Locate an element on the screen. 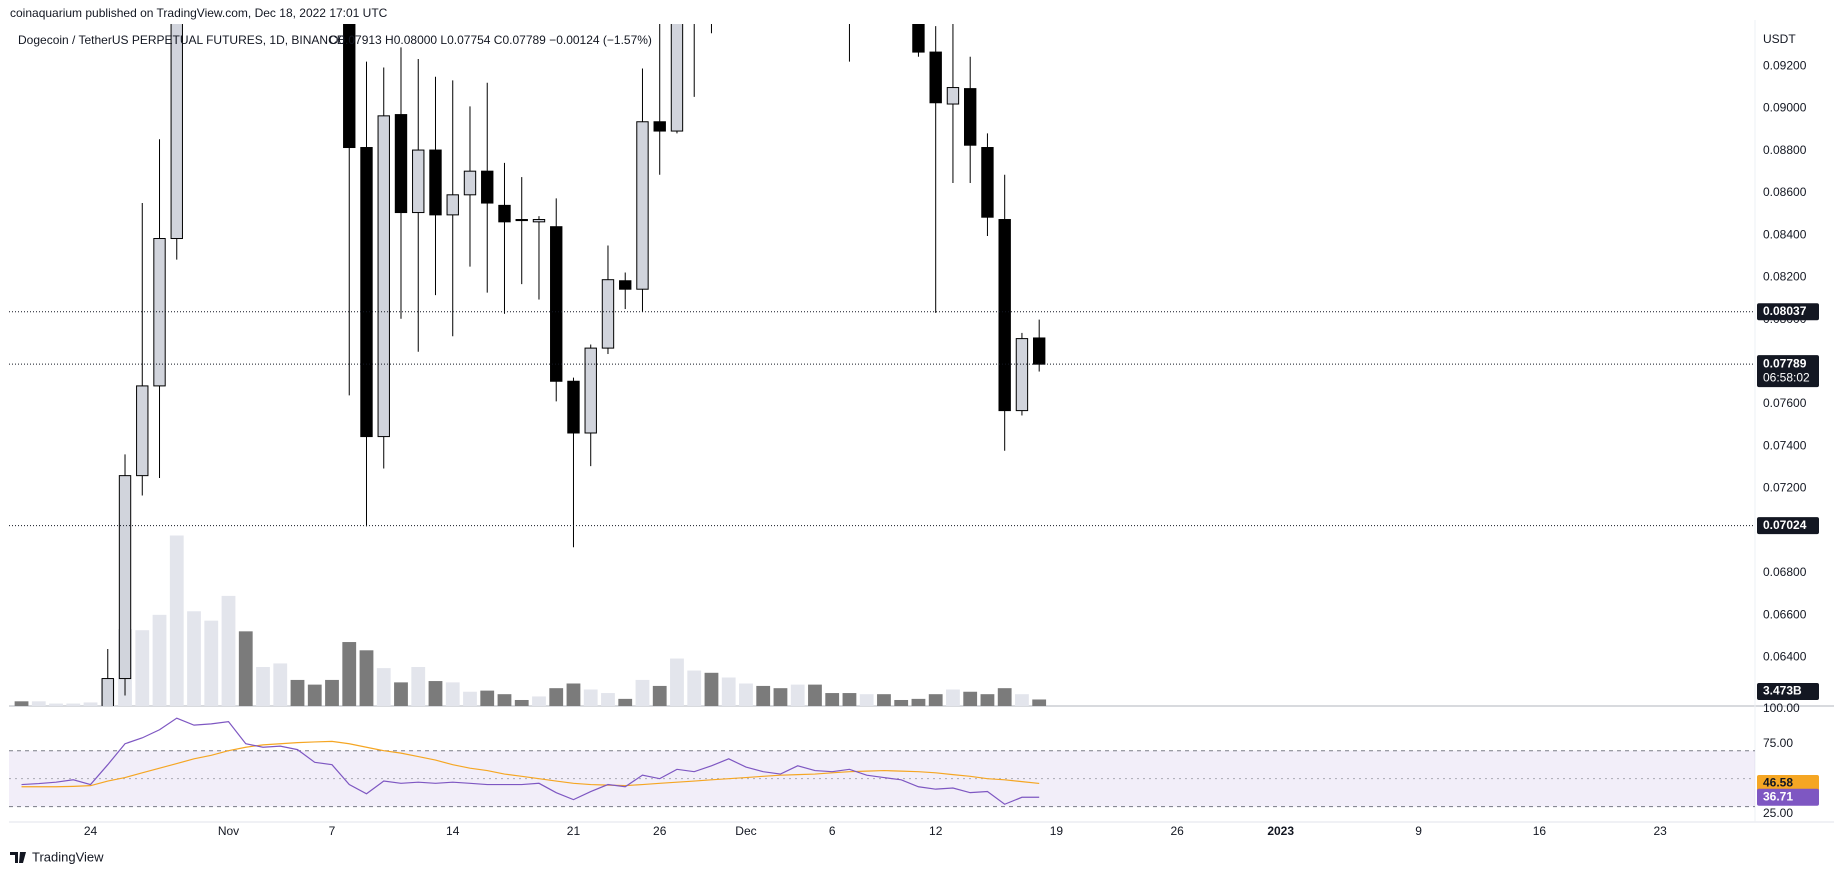 The height and width of the screenshot is (875, 1834). rsi-ma-label-bg is located at coordinates (1788, 783).